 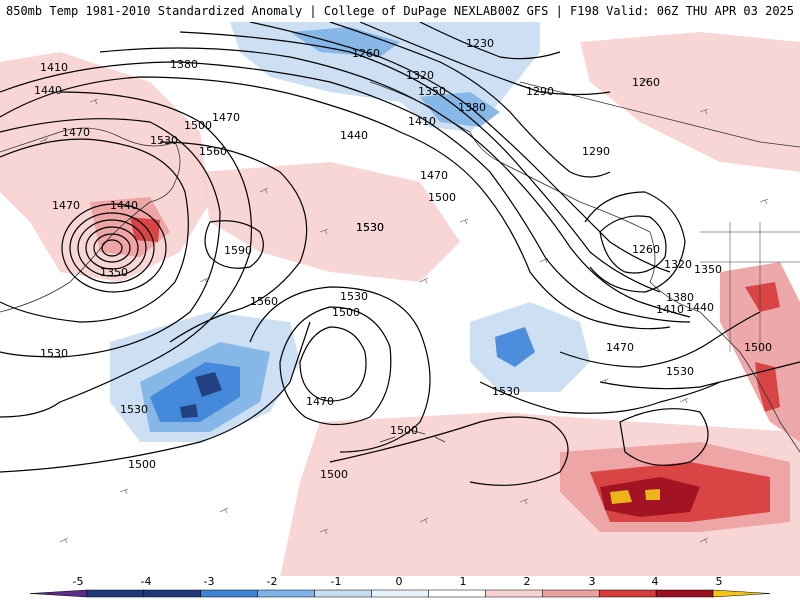 I want to click on contour-label: 1350, so click(x=432, y=91).